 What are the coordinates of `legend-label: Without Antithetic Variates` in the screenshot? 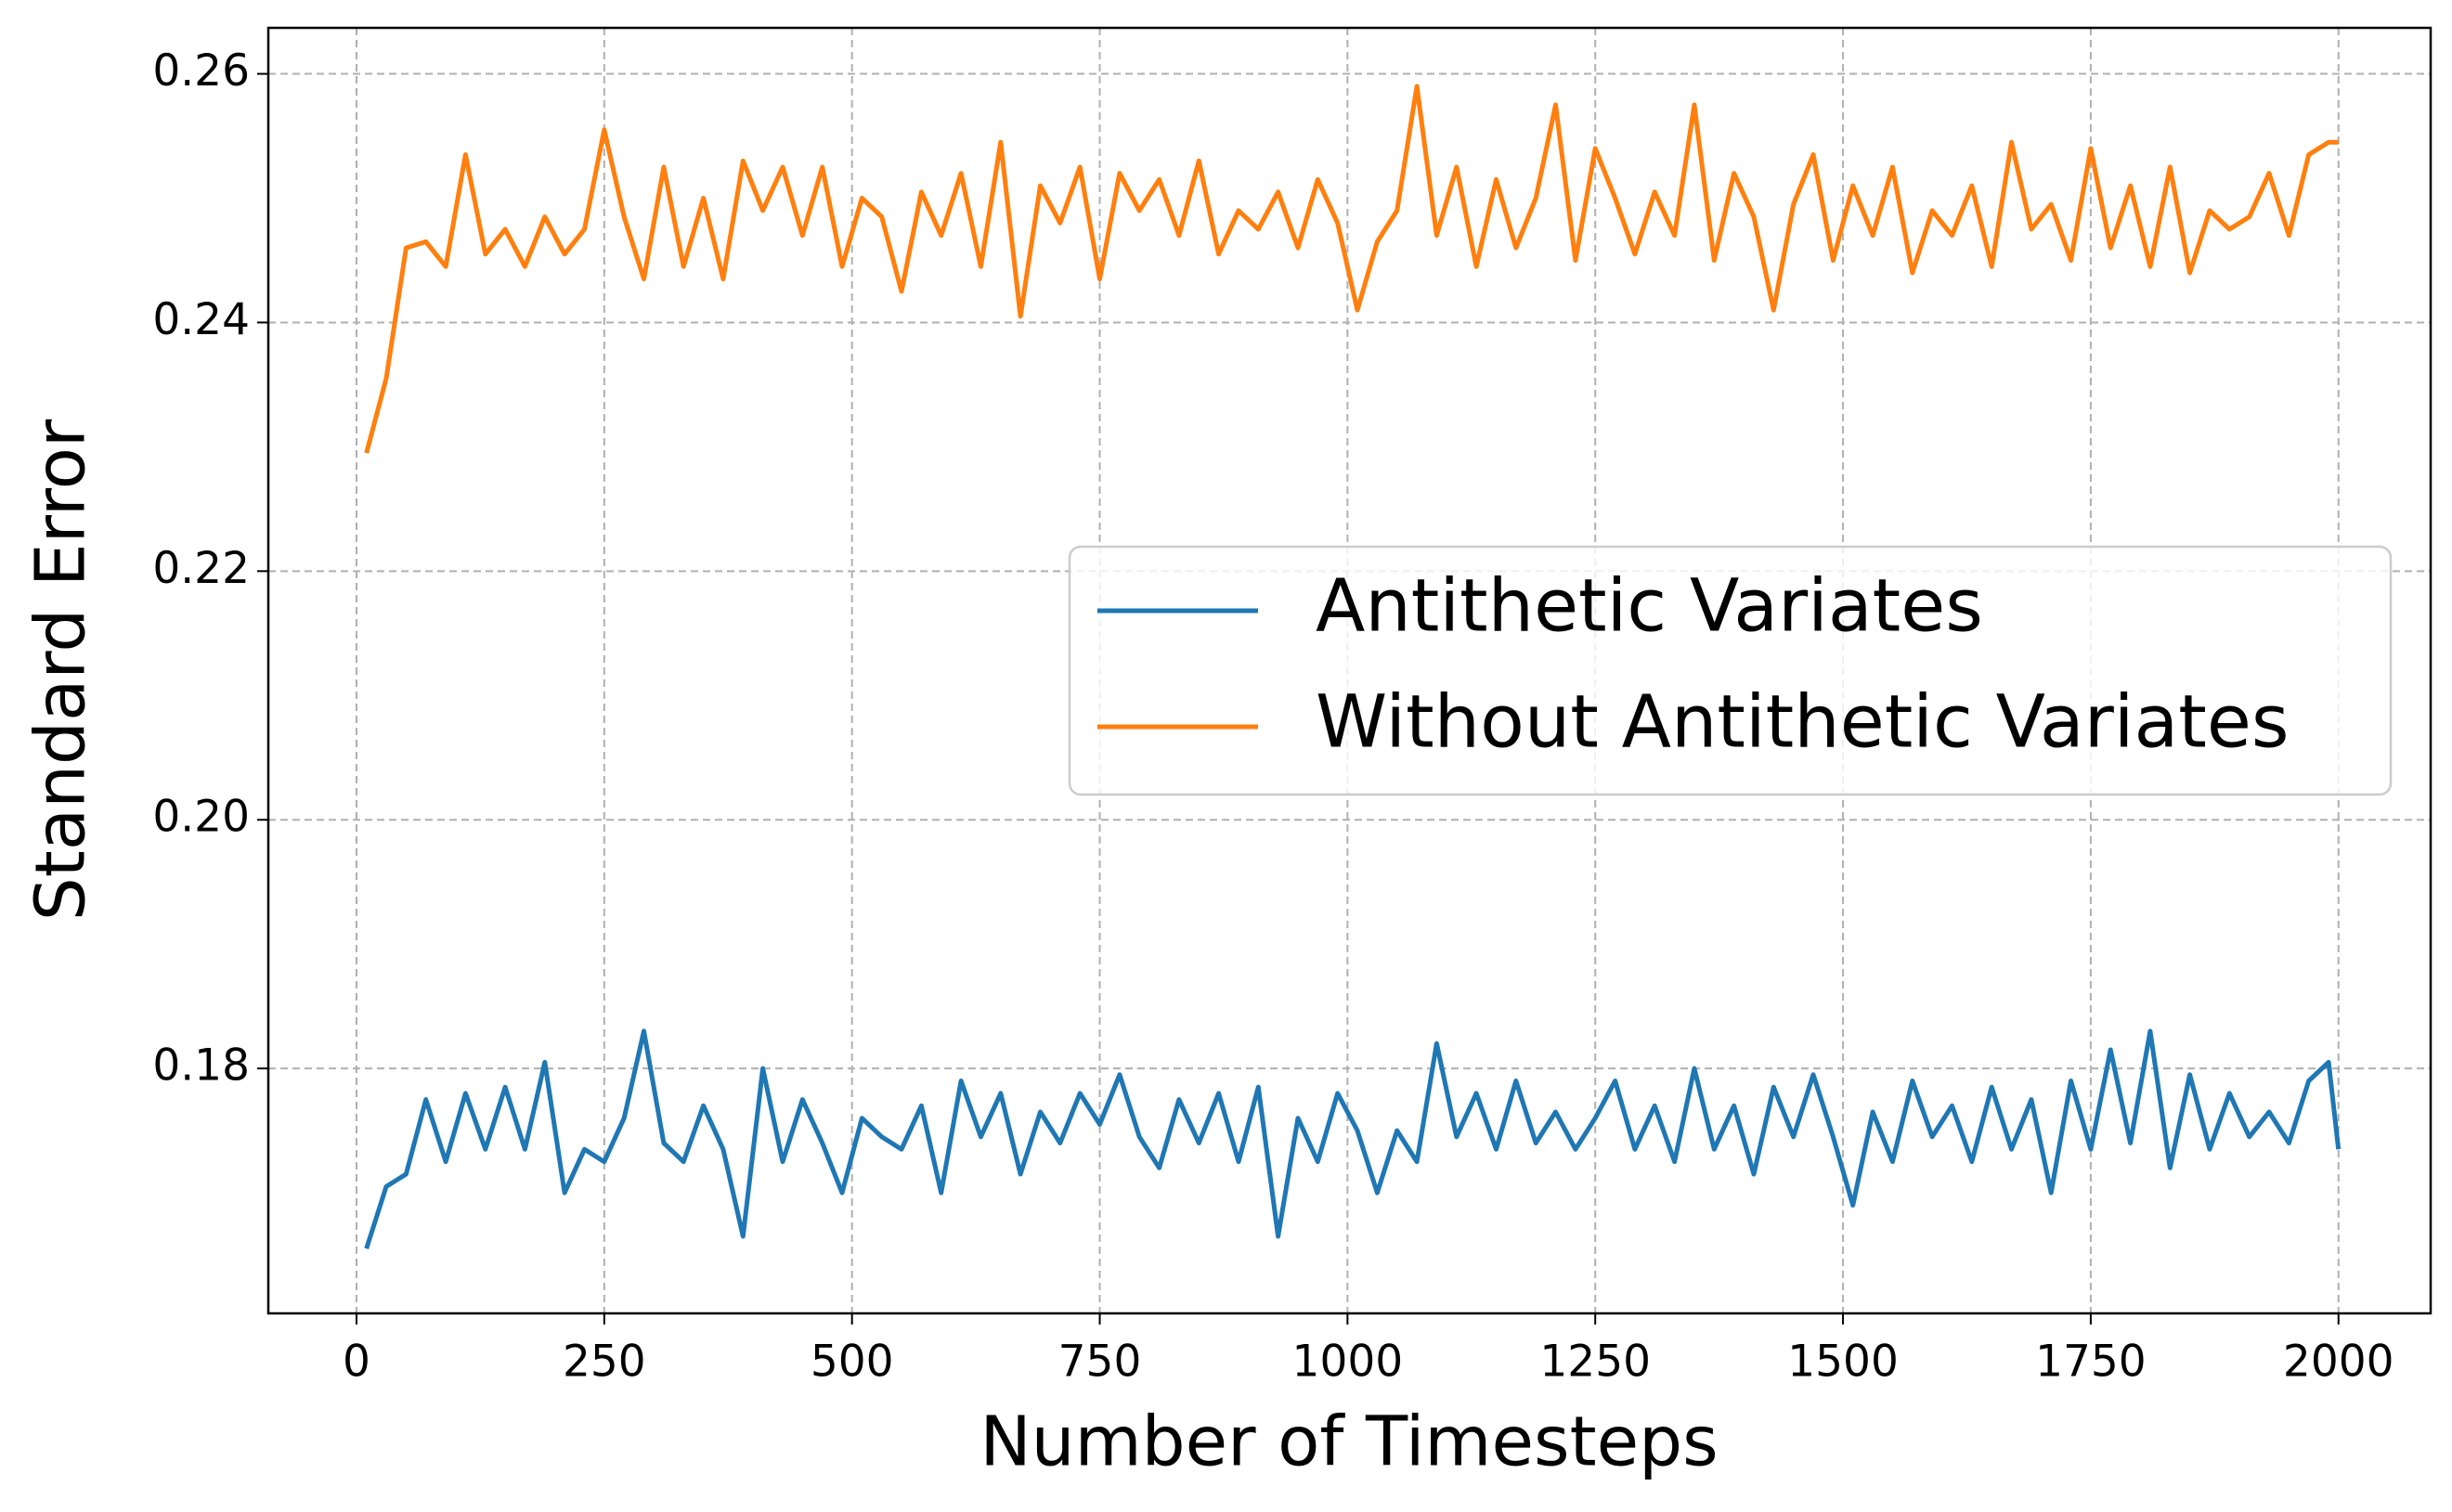 It's located at (1802, 722).